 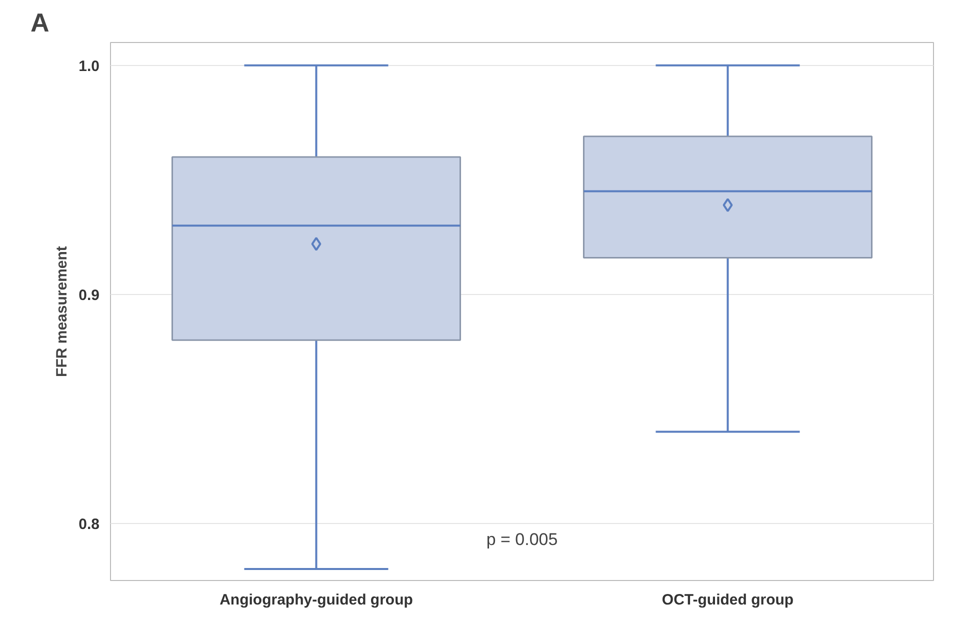 What do you see at coordinates (316, 600) in the screenshot?
I see `x-tick-label: Angiography-guided group` at bounding box center [316, 600].